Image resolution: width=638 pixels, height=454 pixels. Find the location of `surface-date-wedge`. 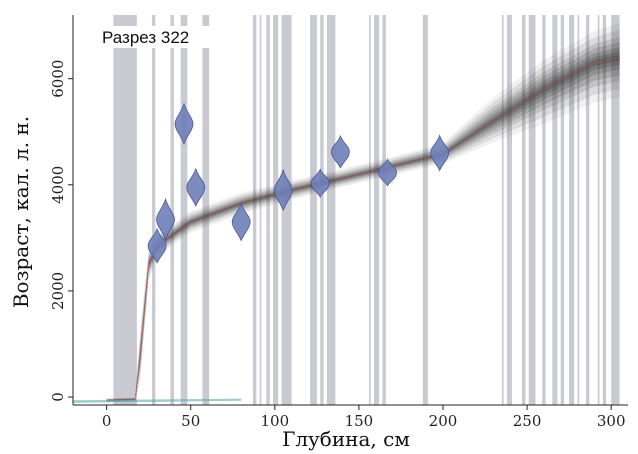

surface-date-wedge is located at coordinates (157, 400).